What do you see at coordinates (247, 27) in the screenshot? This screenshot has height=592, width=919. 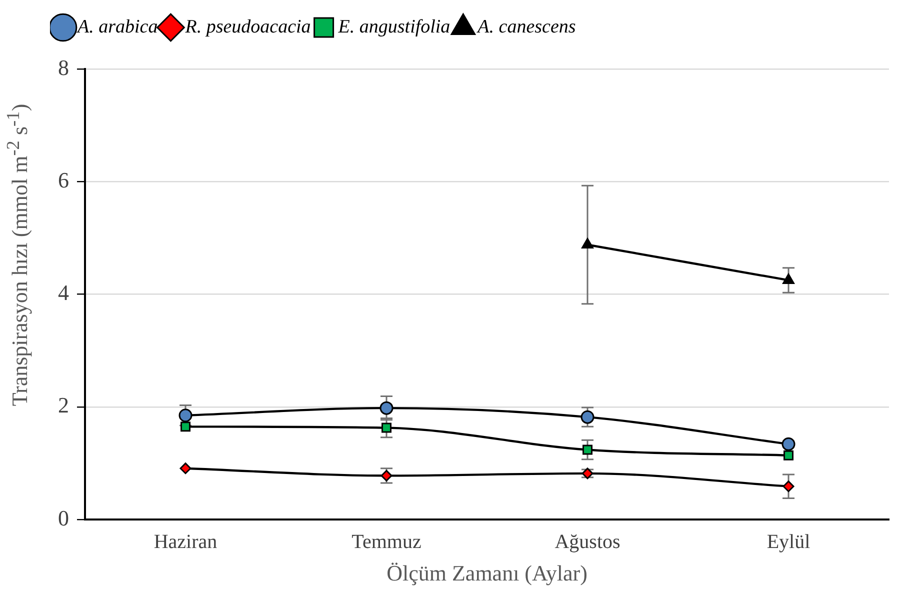 I see `legend-label: R. pseudoacacia` at bounding box center [247, 27].